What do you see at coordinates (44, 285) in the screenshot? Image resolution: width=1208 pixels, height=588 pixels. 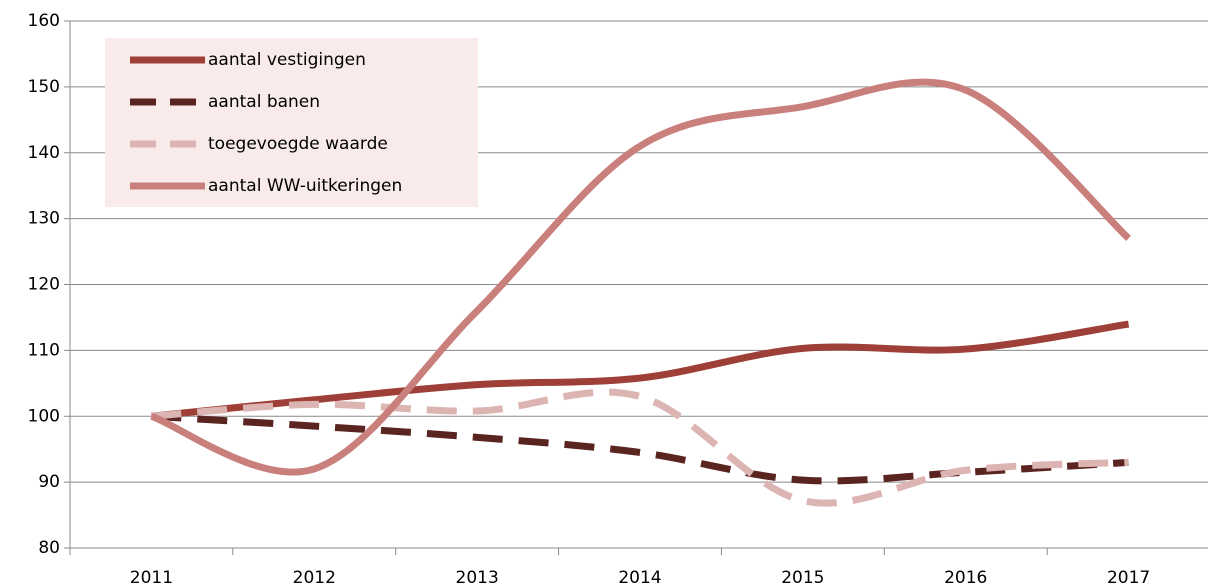 I see `y-tick-label: 120` at bounding box center [44, 285].